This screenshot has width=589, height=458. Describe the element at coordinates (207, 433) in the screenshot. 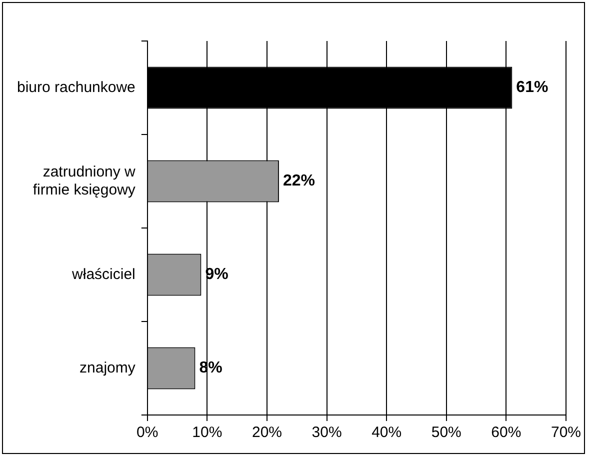

I see `x-tick-label: 10%` at that location.